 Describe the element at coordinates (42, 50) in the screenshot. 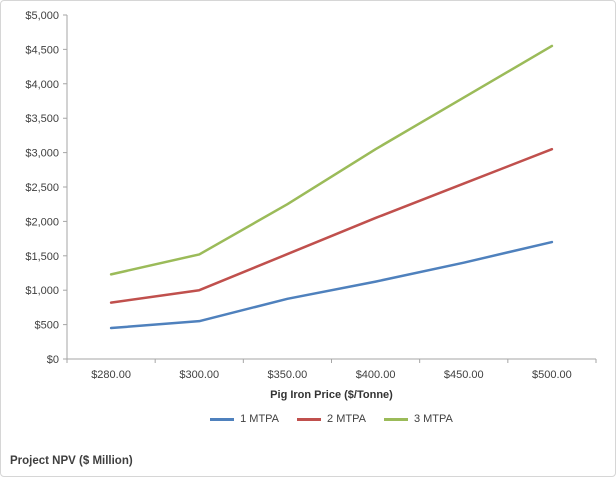

I see `y-tick-label: $4,500` at that location.